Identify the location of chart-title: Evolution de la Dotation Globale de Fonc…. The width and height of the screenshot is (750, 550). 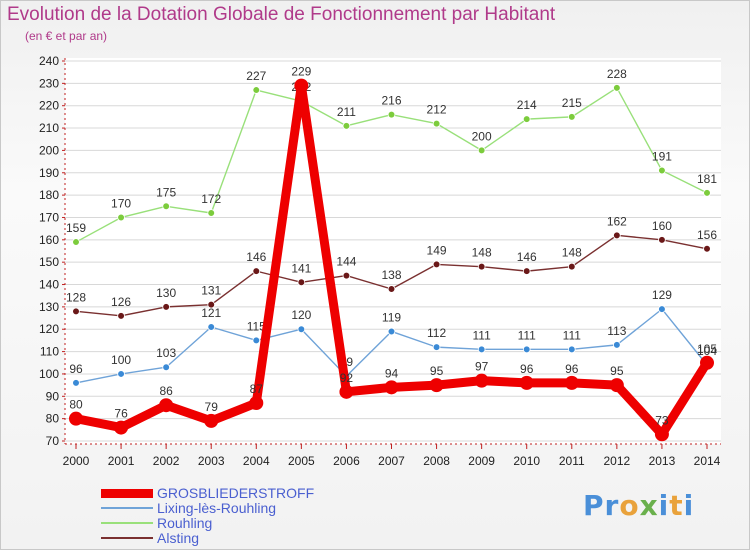
(281, 14).